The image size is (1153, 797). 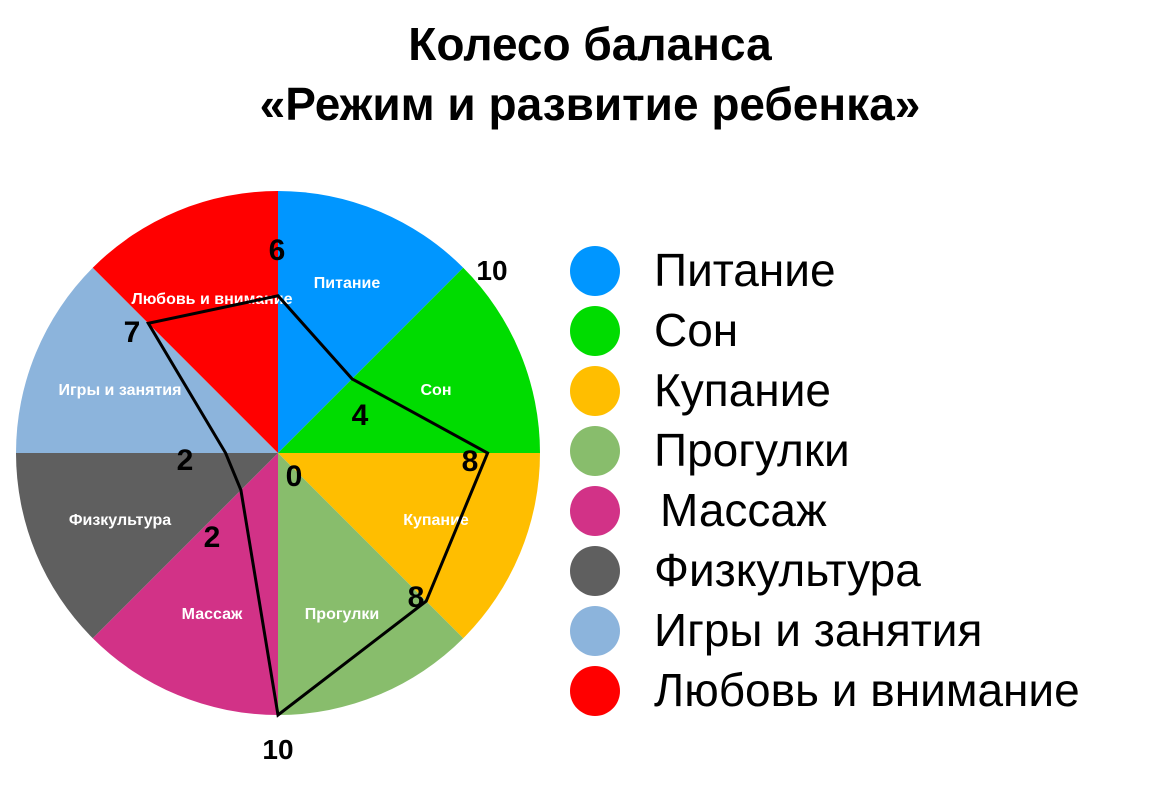 What do you see at coordinates (132, 332) in the screenshot?
I see `score-label: 7` at bounding box center [132, 332].